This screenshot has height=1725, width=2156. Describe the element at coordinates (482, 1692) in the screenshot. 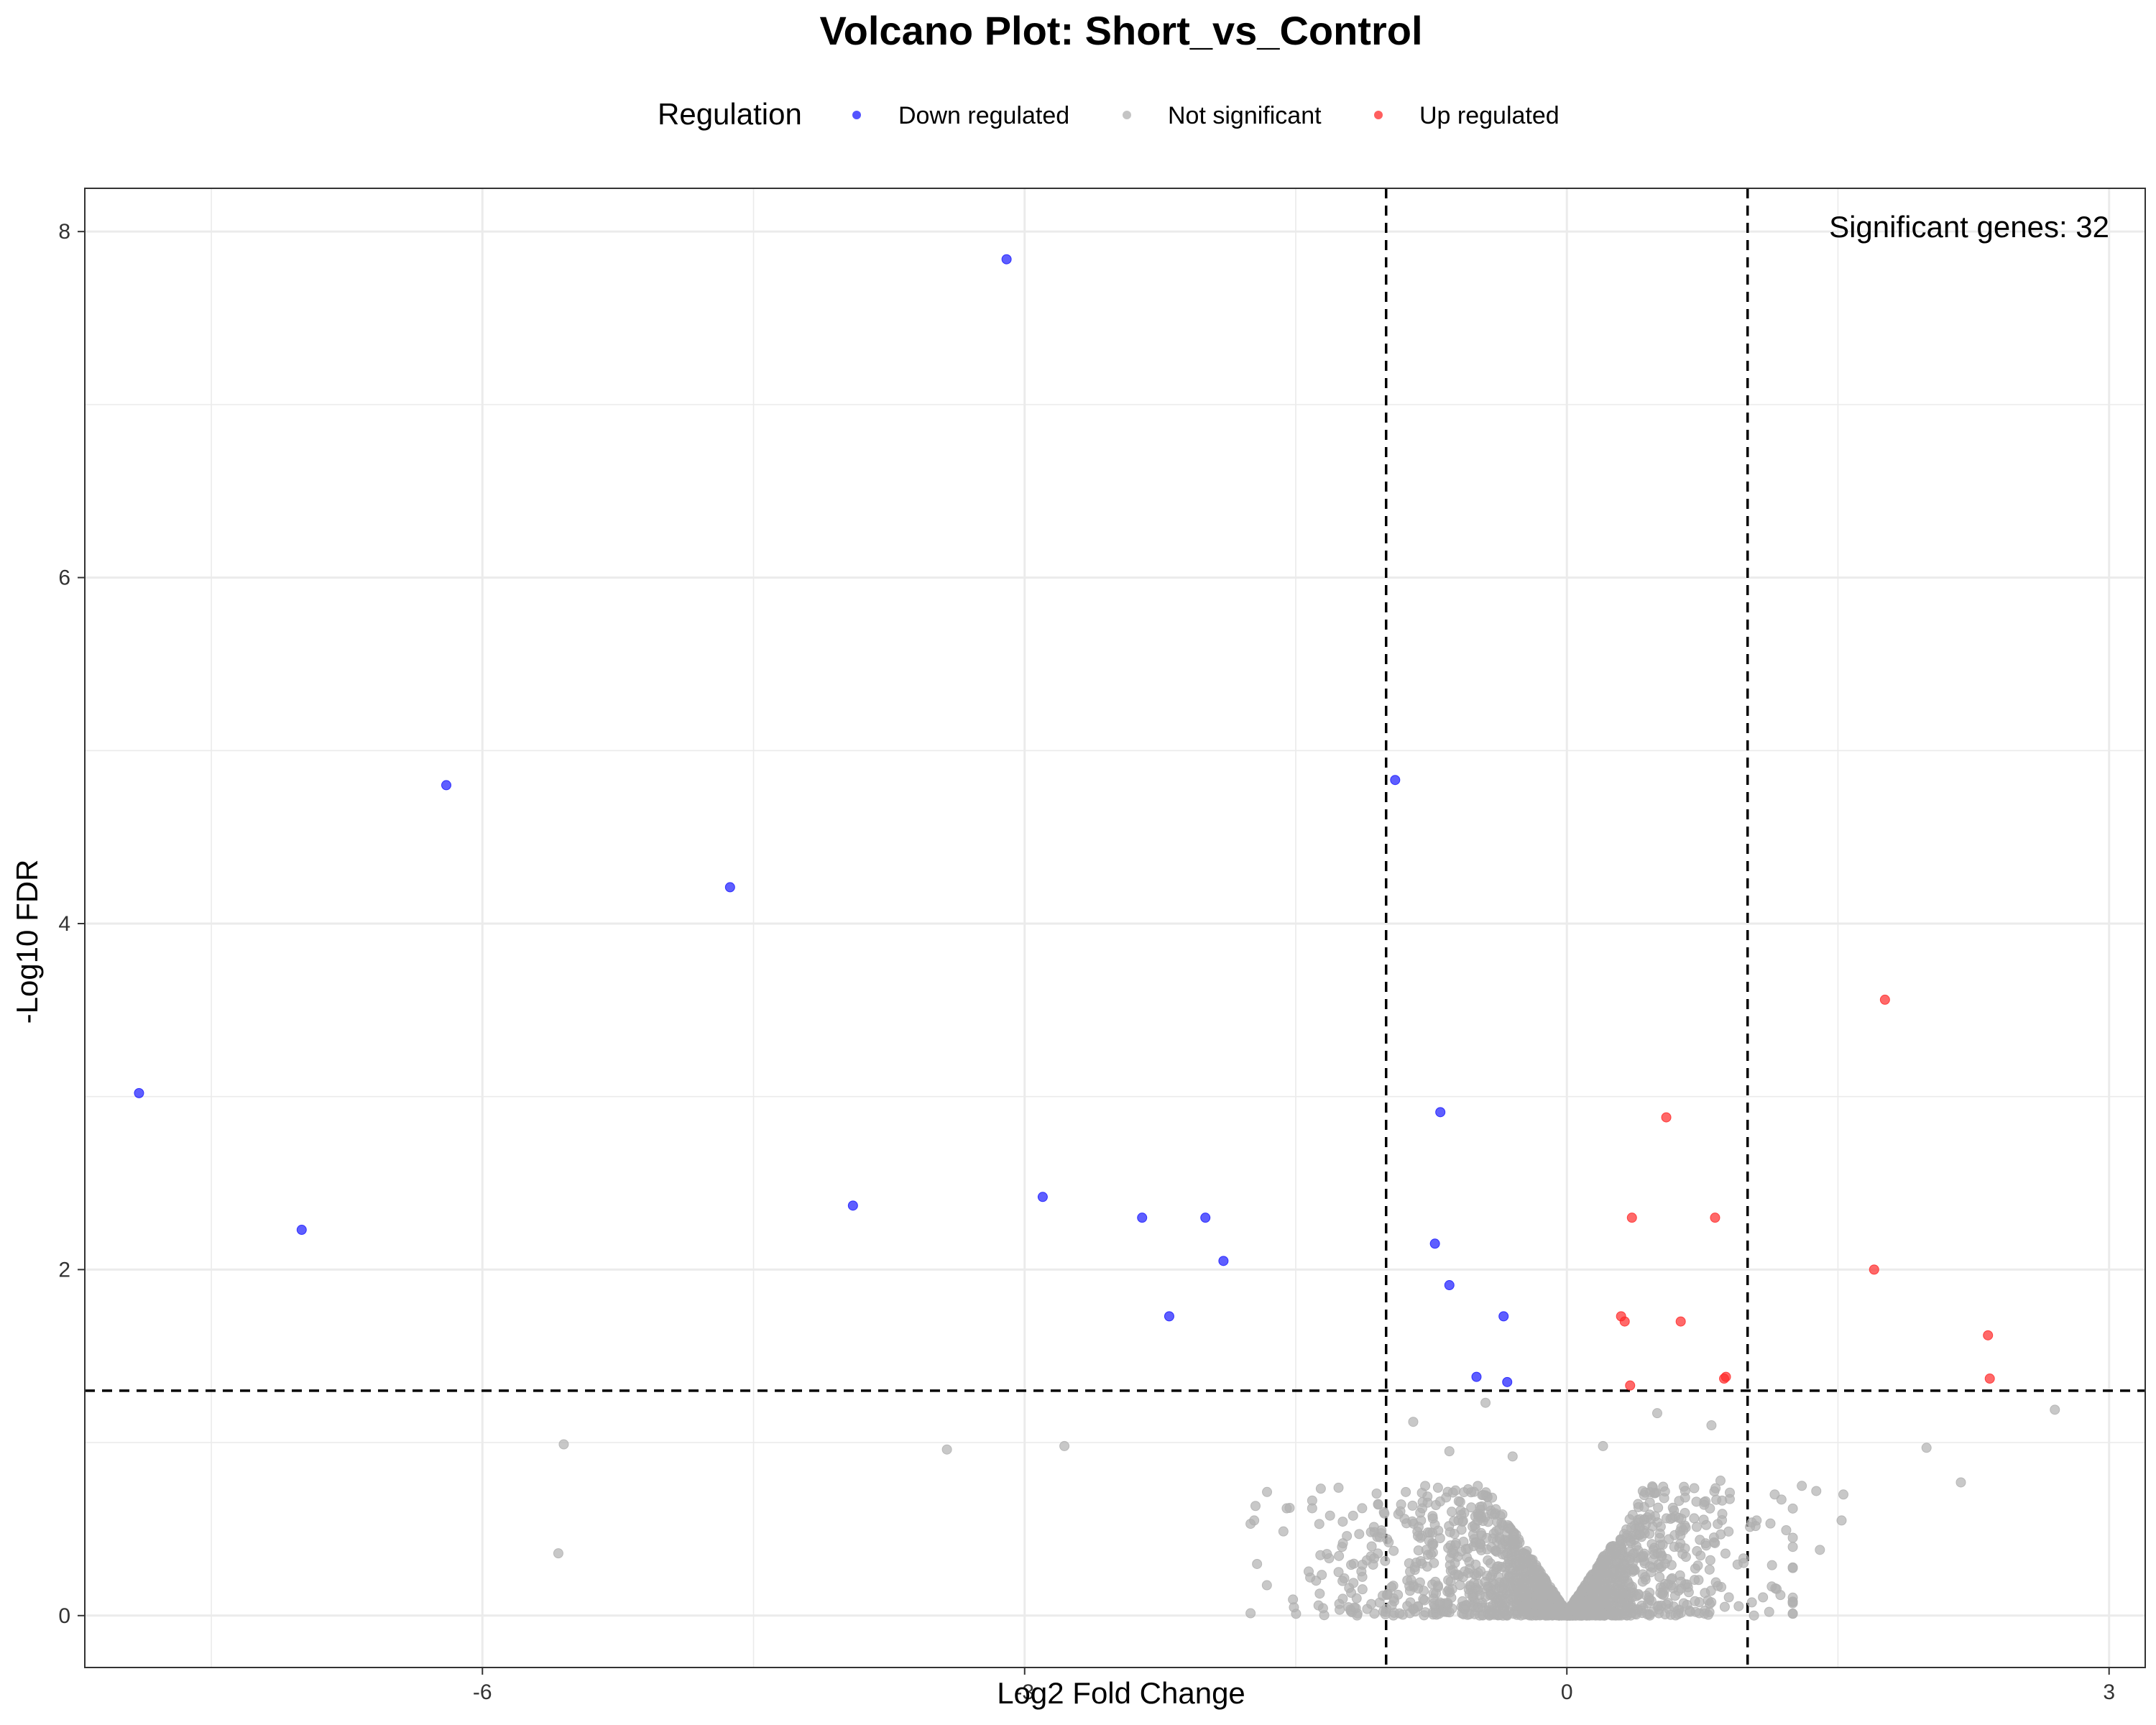

I see `x-tick-label: -6` at that location.